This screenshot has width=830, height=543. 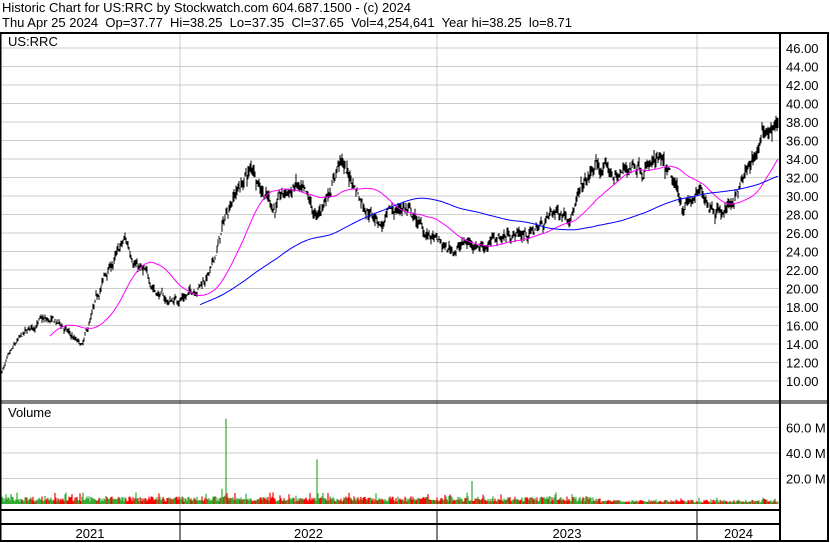 What do you see at coordinates (802, 104) in the screenshot?
I see `price-tick-label: 40.00` at bounding box center [802, 104].